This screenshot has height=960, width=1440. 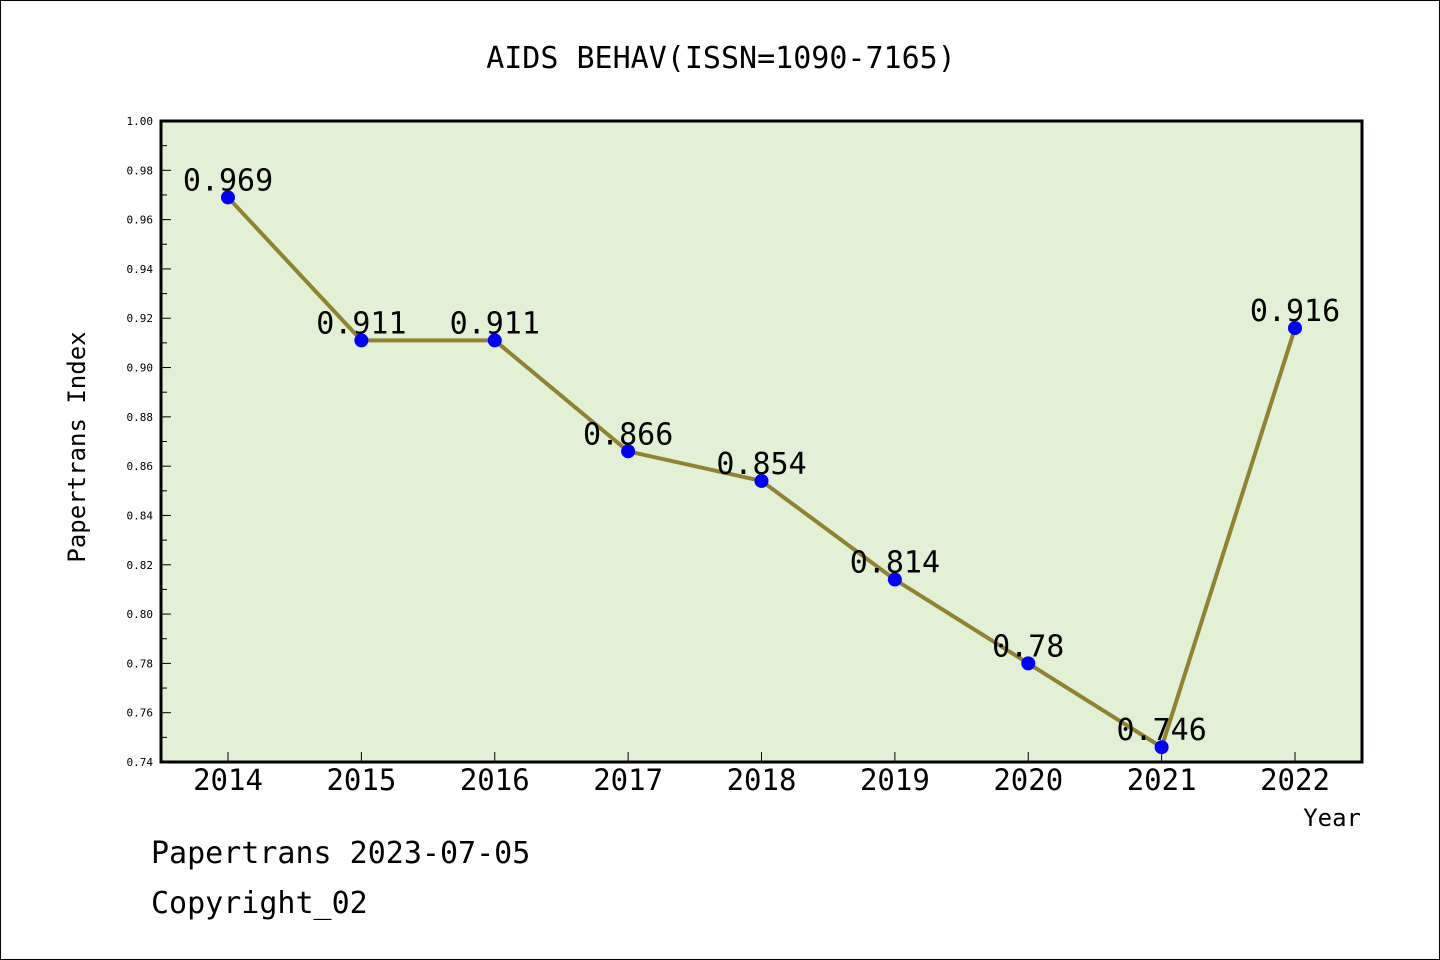 I want to click on y-tick-label: 0.90, so click(x=140, y=368).